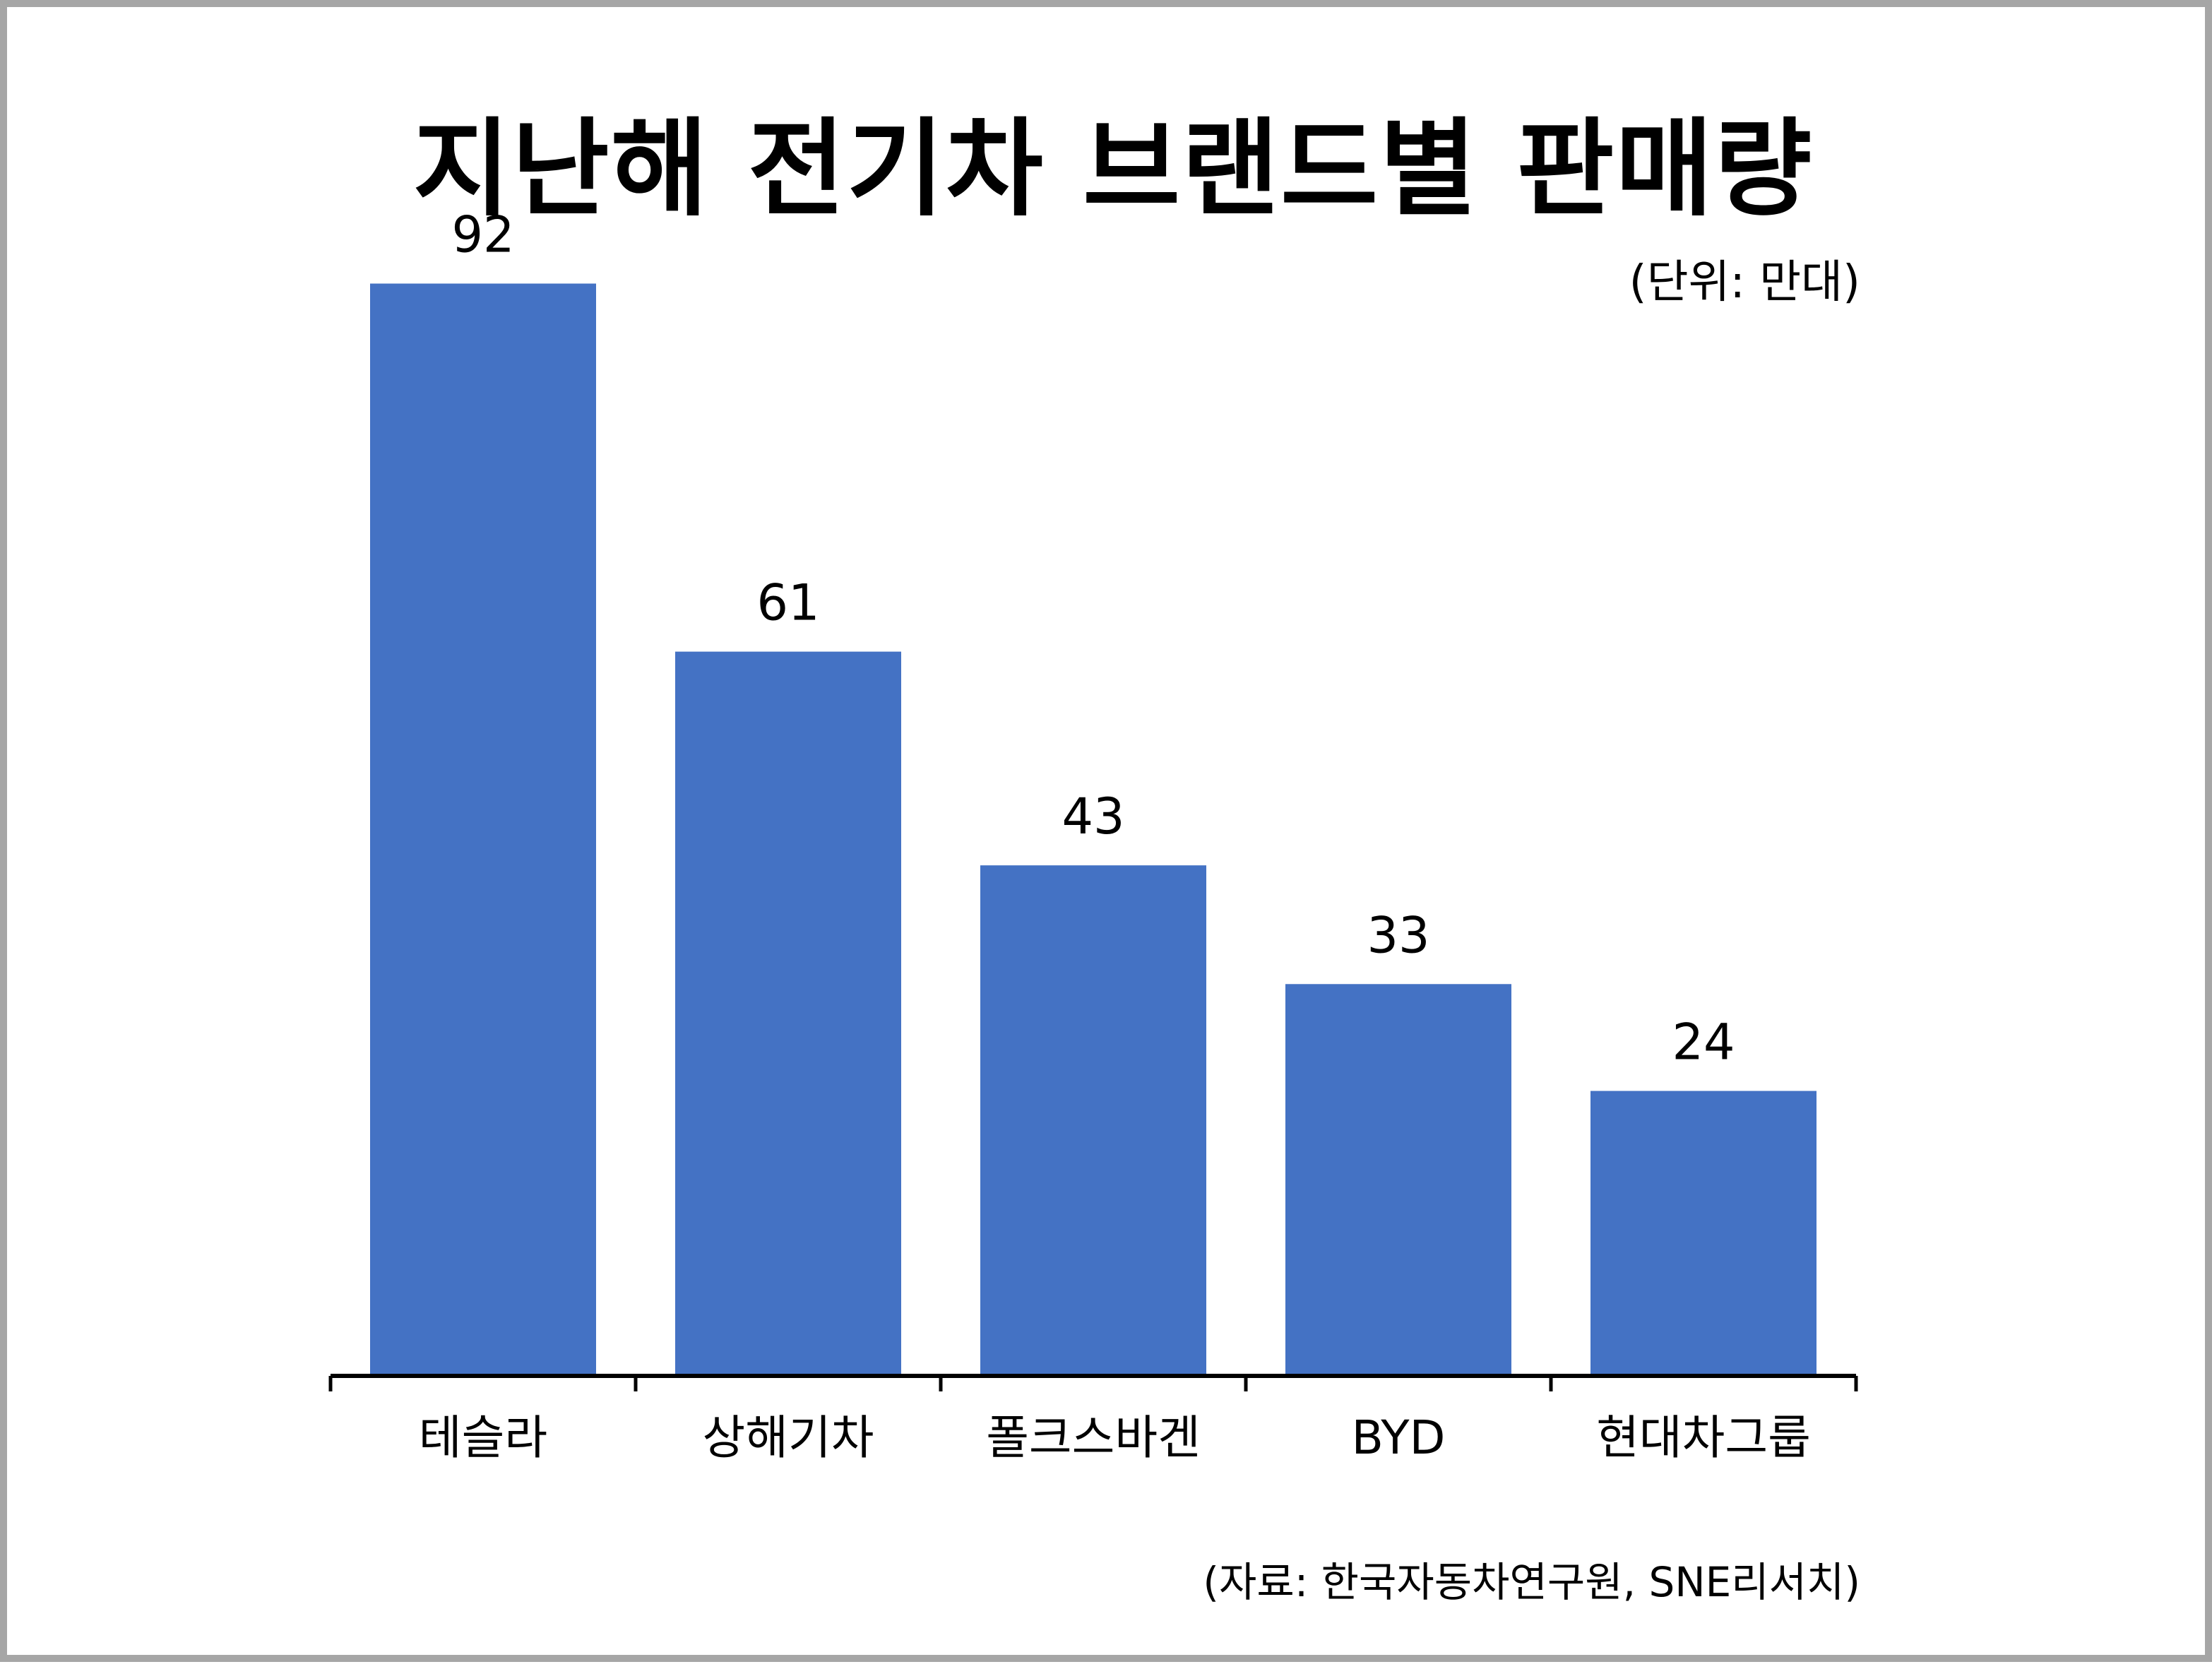 The width and height of the screenshot is (2212, 1669). What do you see at coordinates (1703, 1437) in the screenshot?
I see `category-label-5: 현대차그룹` at bounding box center [1703, 1437].